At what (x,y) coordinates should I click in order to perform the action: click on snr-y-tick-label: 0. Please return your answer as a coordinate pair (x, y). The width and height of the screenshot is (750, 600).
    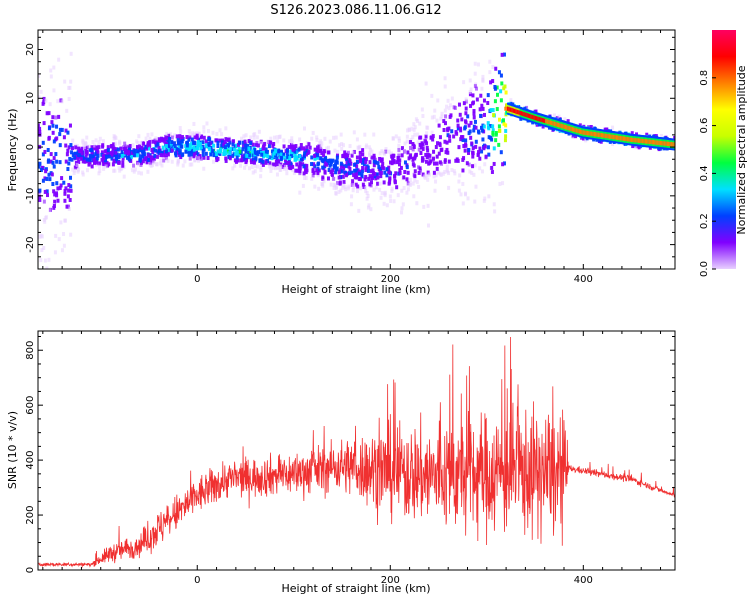
    Looking at the image, I should click on (30, 570).